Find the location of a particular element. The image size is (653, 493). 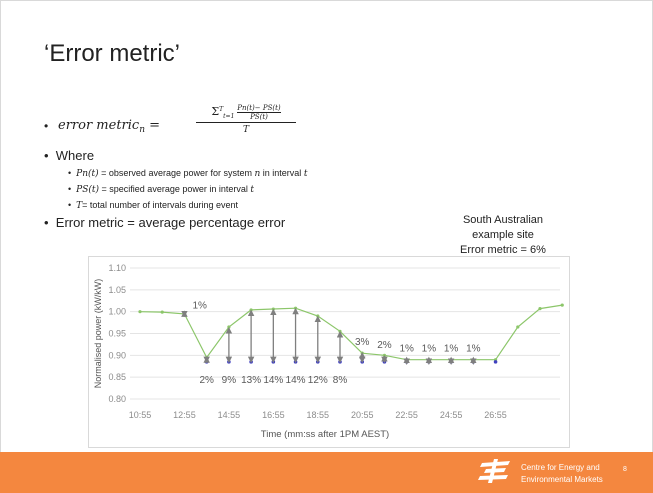

site-note-line: South Australian is located at coordinates (503, 220).